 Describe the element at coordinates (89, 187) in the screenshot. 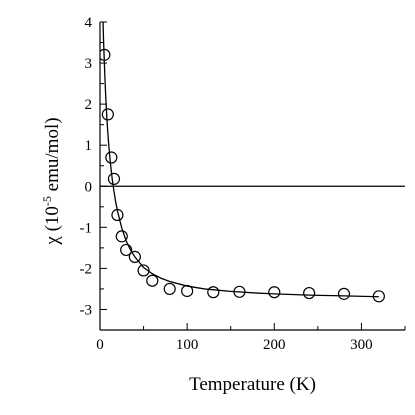

I see `y-tick-label: 0` at that location.